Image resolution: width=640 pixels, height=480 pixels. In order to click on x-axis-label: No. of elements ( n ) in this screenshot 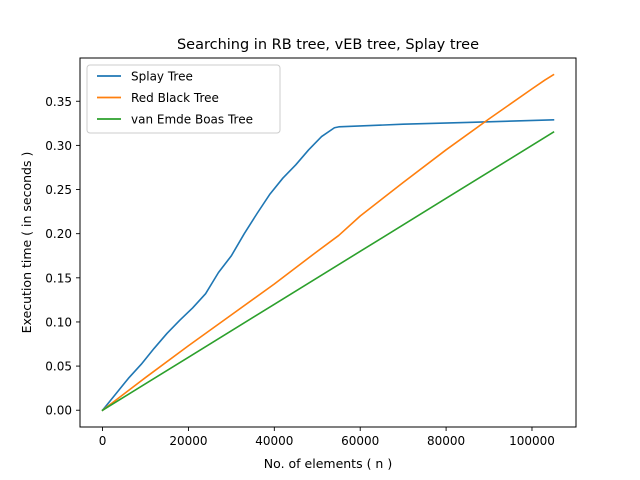, I will do `click(328, 463)`.